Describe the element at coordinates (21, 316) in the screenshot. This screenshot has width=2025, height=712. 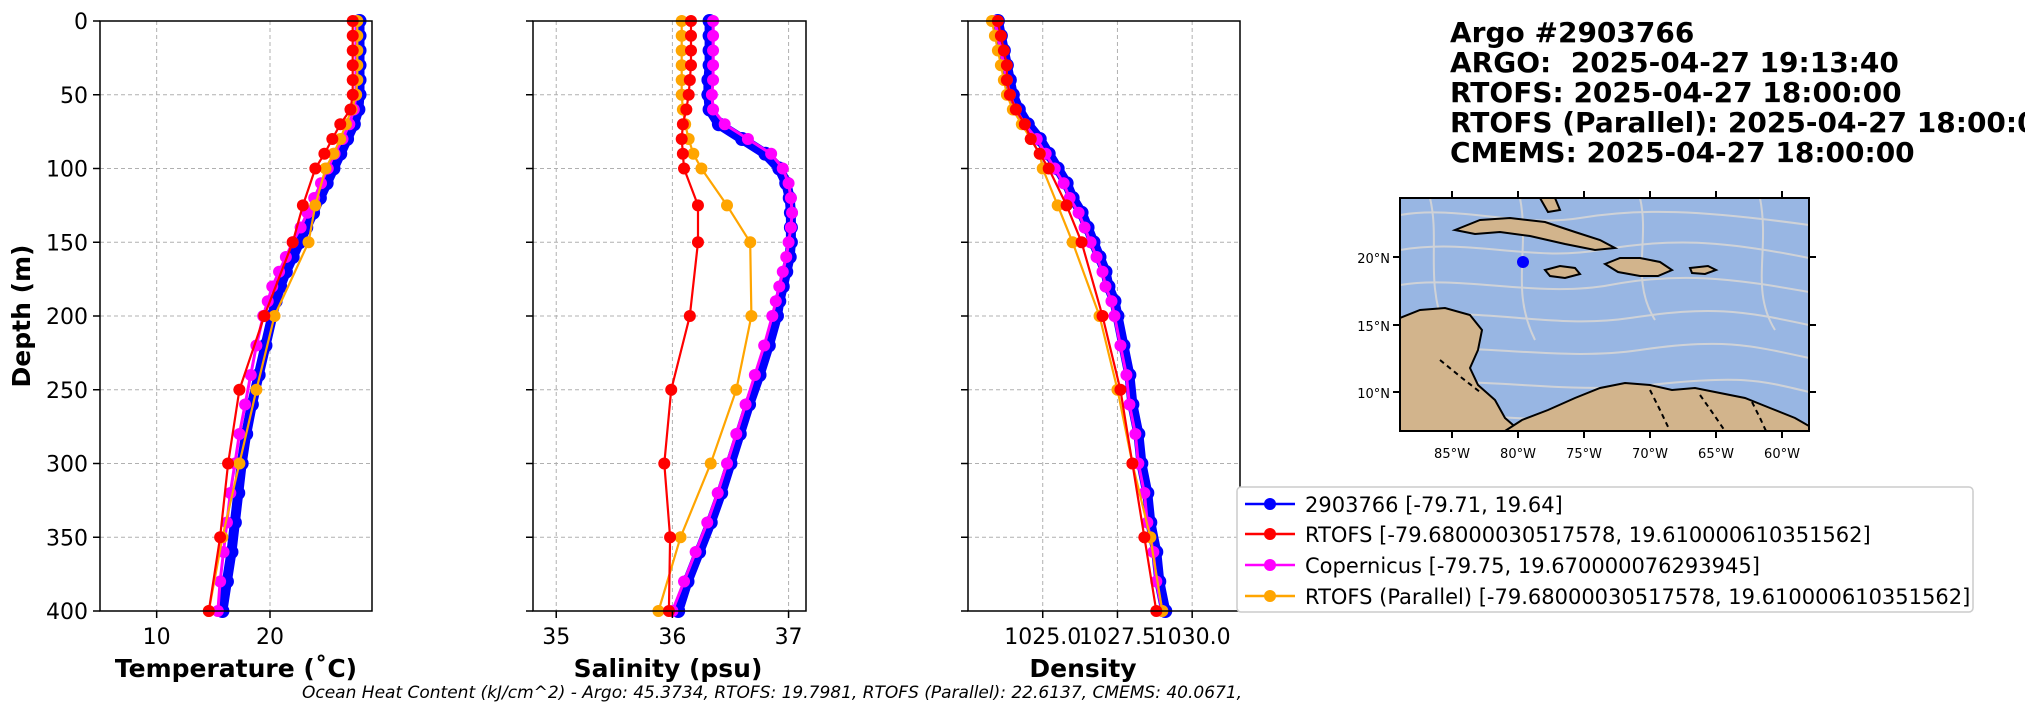
I see `ylabel-depth: Depth (m)` at that location.